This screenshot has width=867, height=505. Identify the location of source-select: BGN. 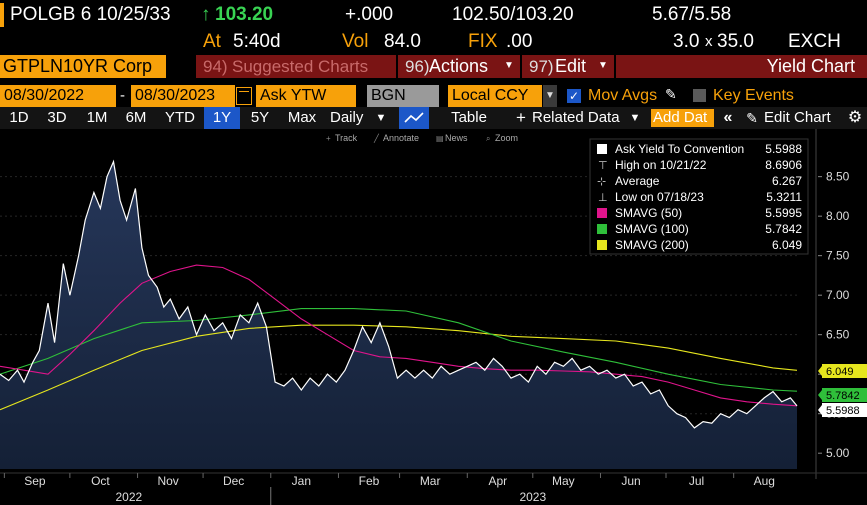
(403, 96).